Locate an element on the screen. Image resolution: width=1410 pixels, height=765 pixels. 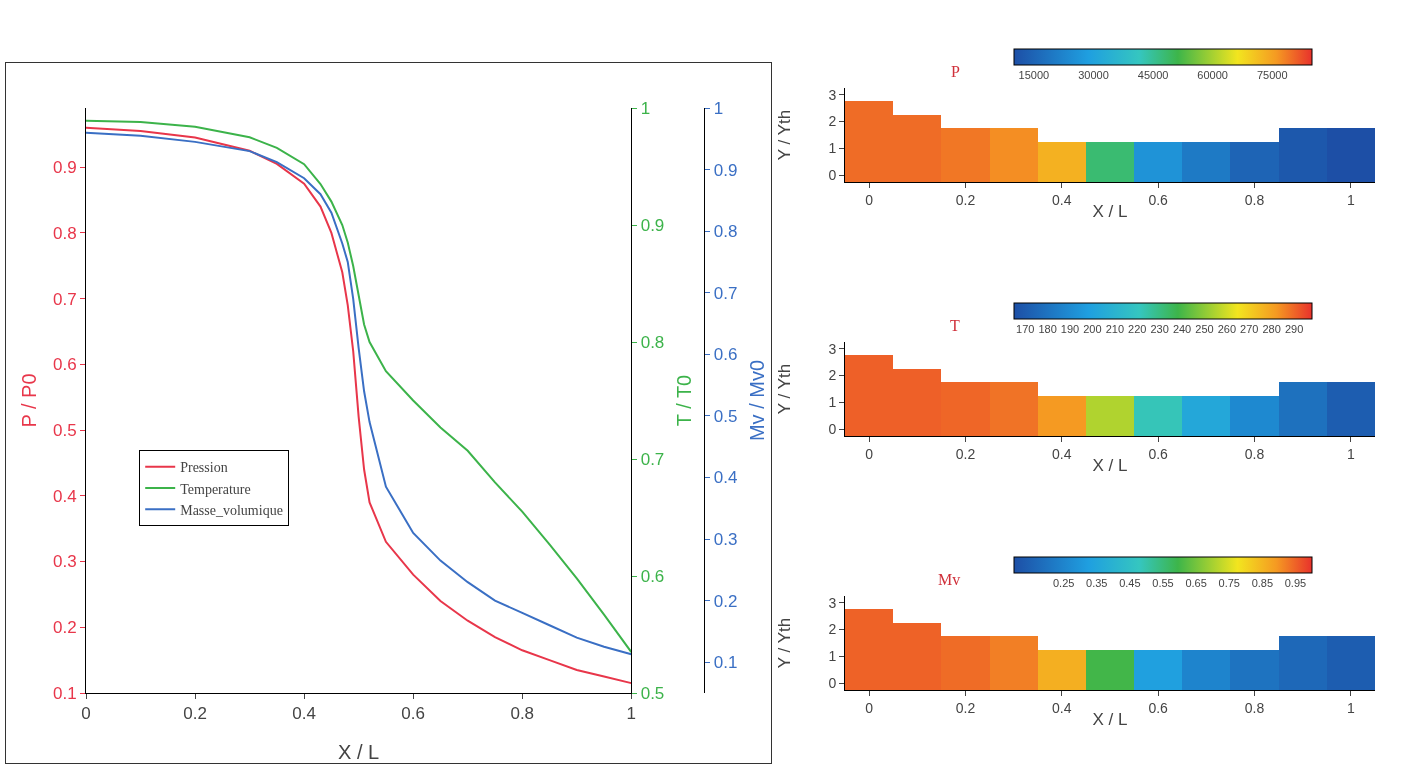
color-bar-label: 0.55 is located at coordinates (1163, 583).